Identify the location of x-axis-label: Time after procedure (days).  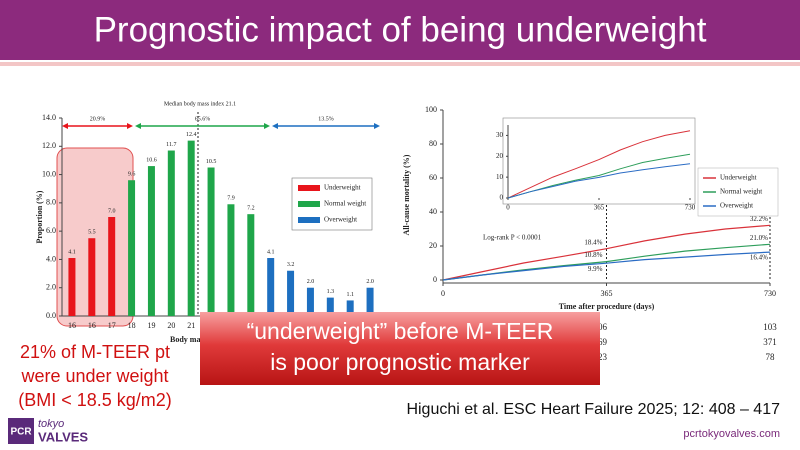
(607, 306).